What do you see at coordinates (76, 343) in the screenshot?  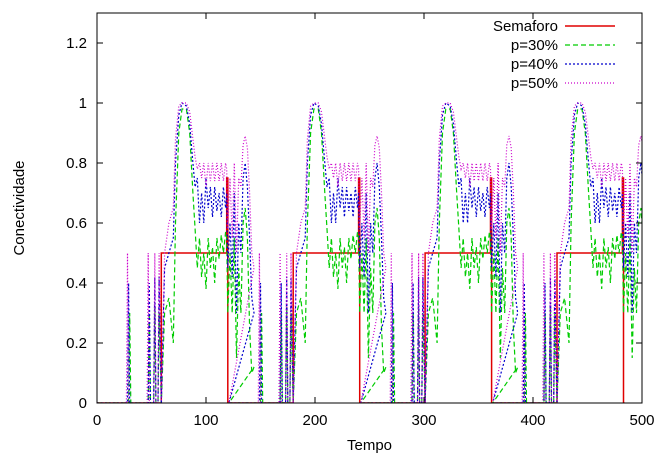 I see `y-tick-label: 0.2` at bounding box center [76, 343].